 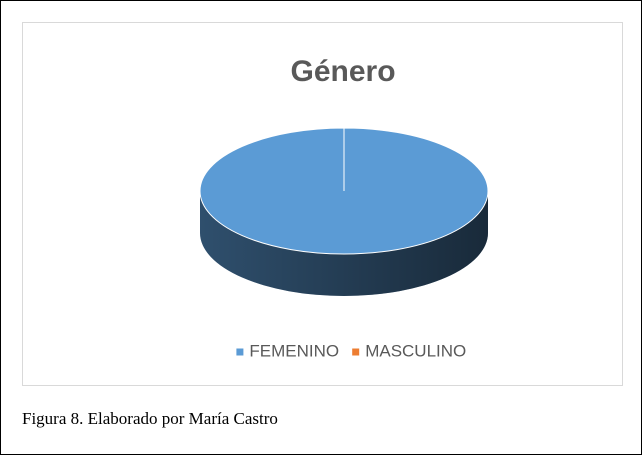 What do you see at coordinates (342, 71) in the screenshot?
I see `chart-title: Género` at bounding box center [342, 71].